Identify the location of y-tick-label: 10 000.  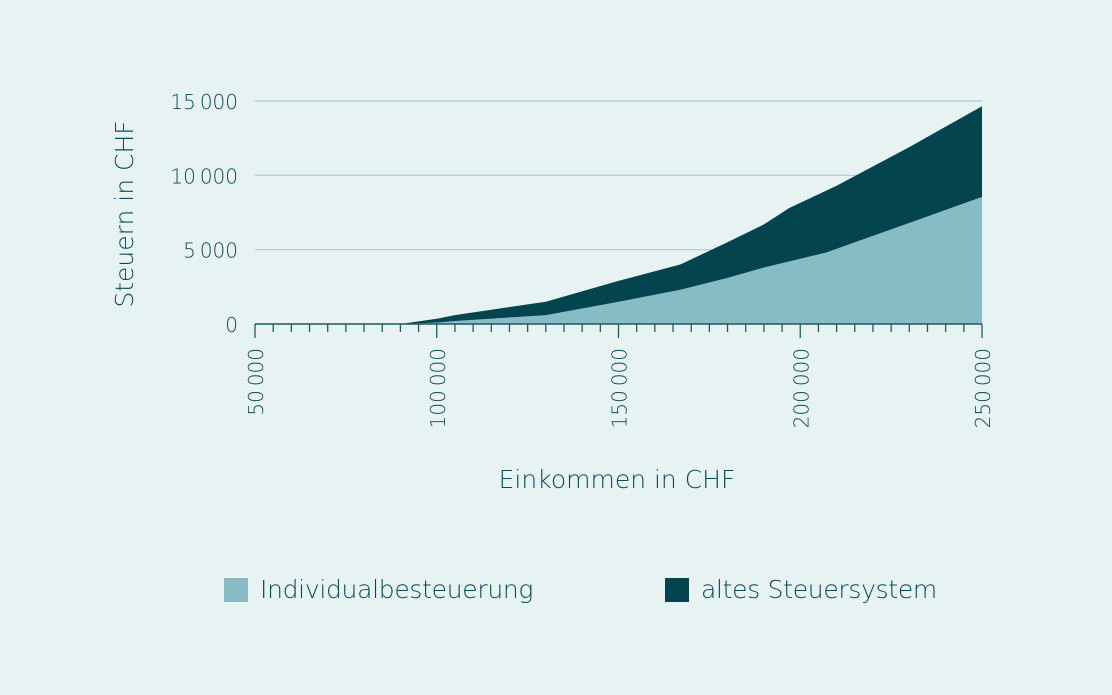
(204, 176).